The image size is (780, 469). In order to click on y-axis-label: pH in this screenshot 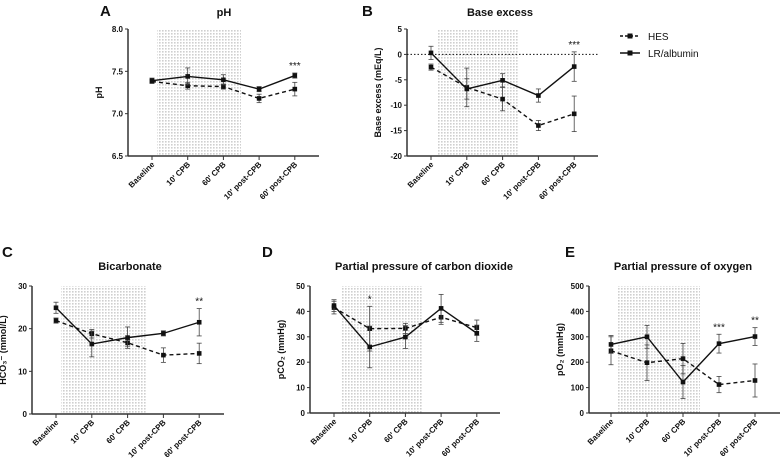, I will do `click(99, 93)`.